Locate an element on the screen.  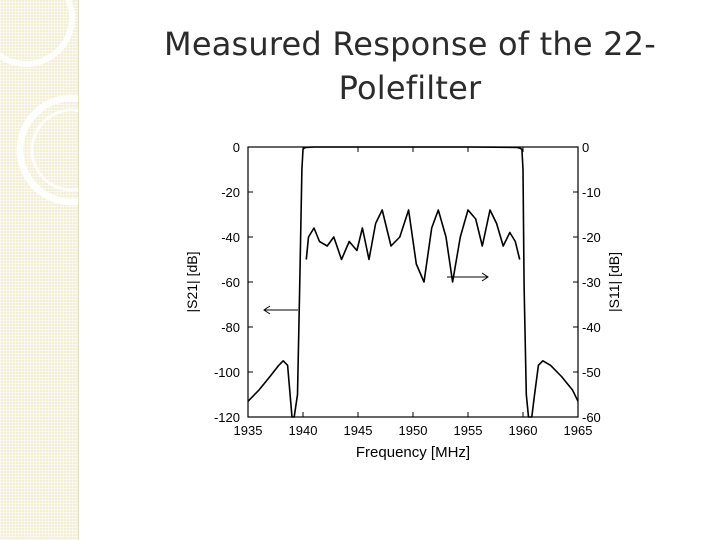
slide-title-line1: Measured Response of the 22- is located at coordinates (410, 44).